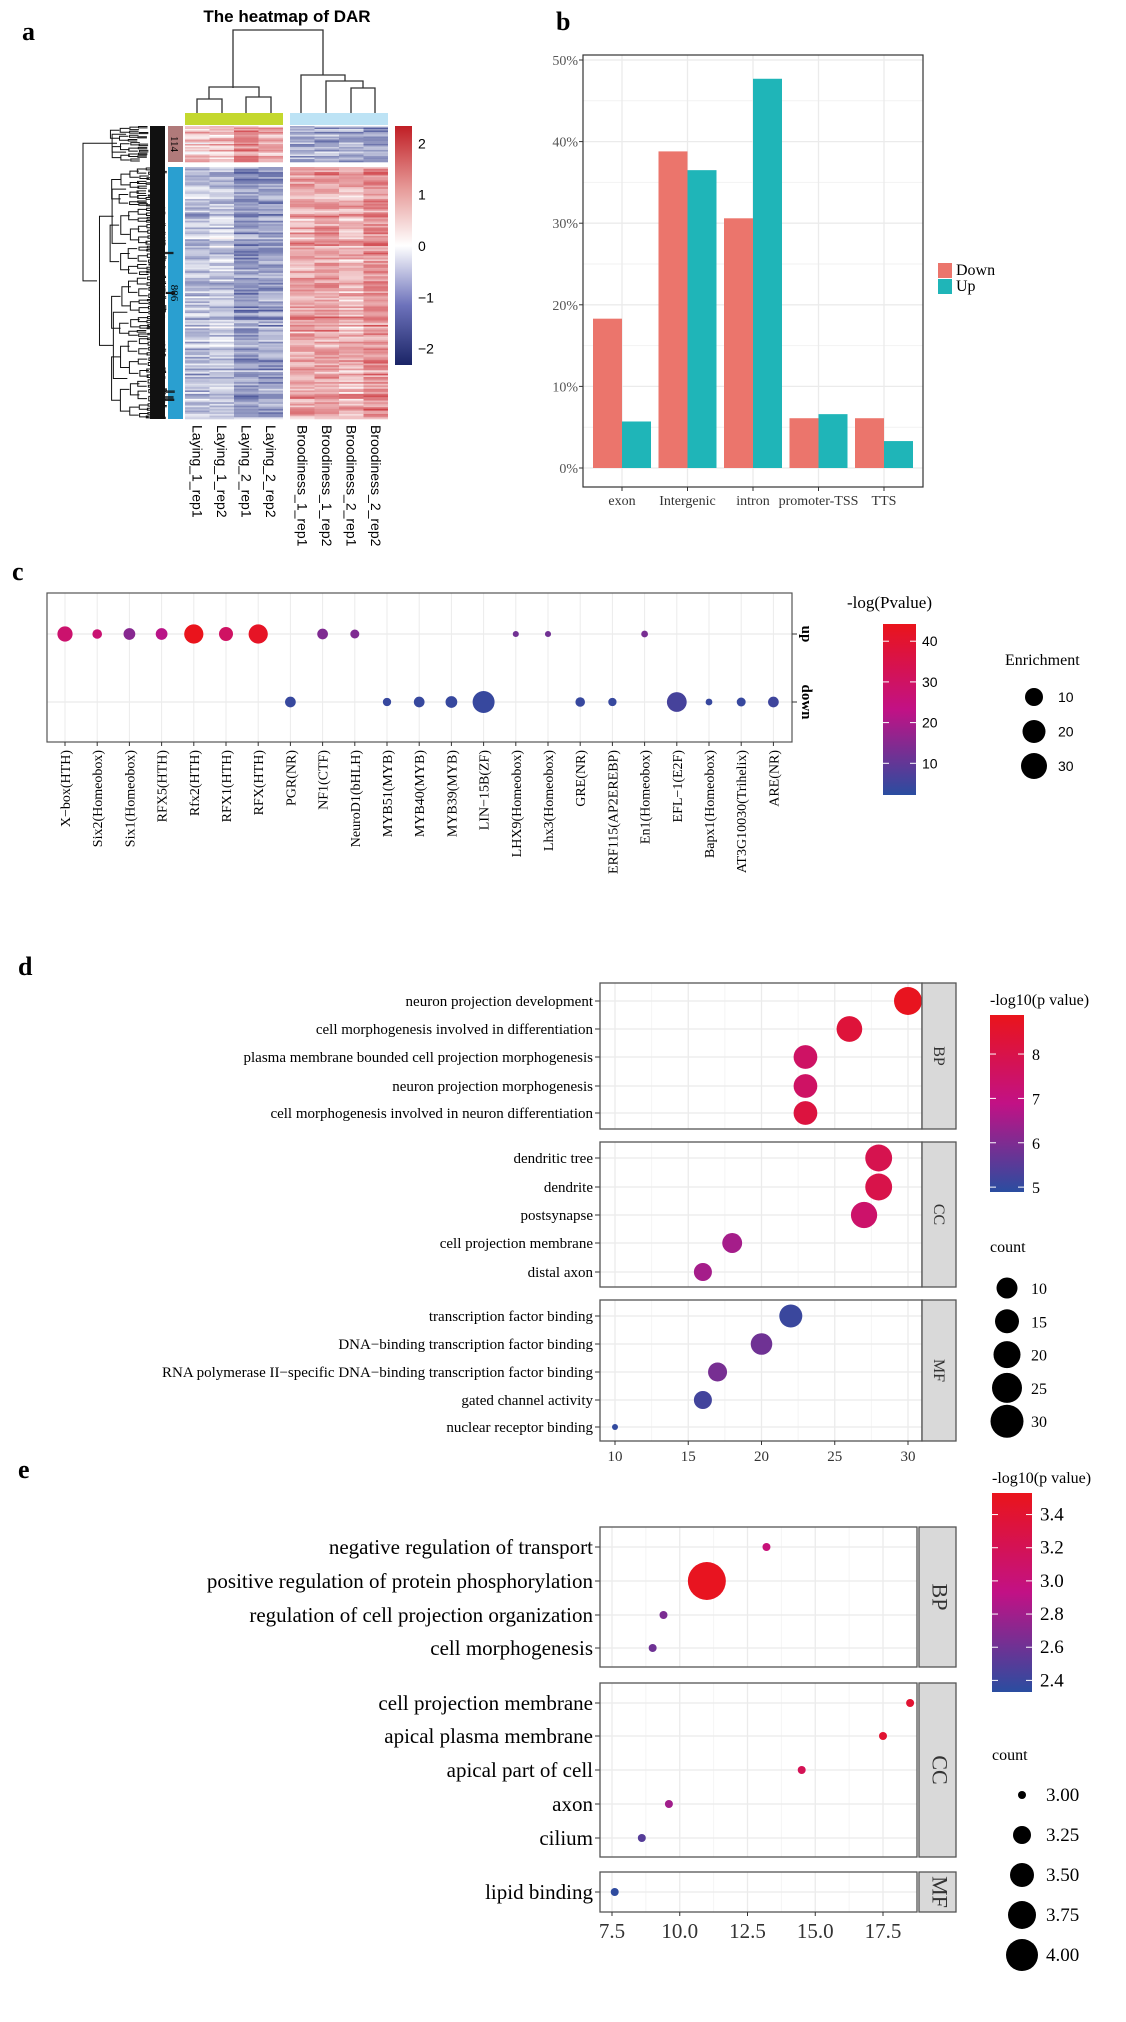  Describe the element at coordinates (1062, 1835) in the screenshot. I see `size-legend-label: 3.25` at that location.